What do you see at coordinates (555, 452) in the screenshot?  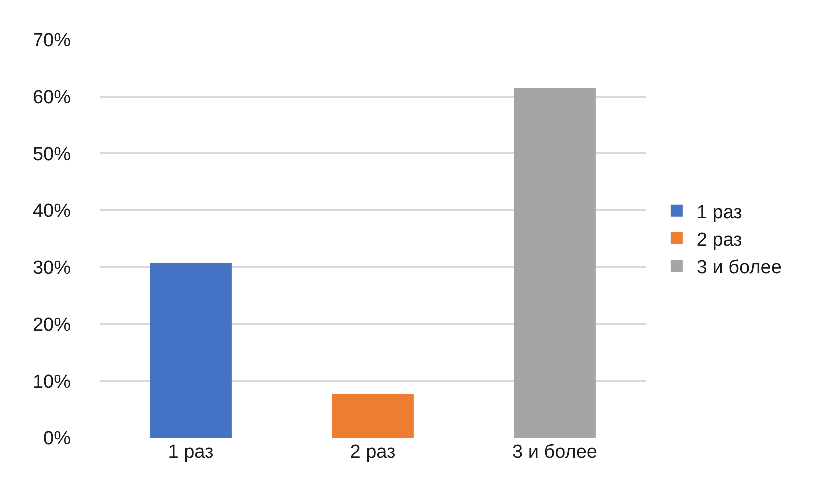 I see `x-tick-label: 3 и более` at bounding box center [555, 452].